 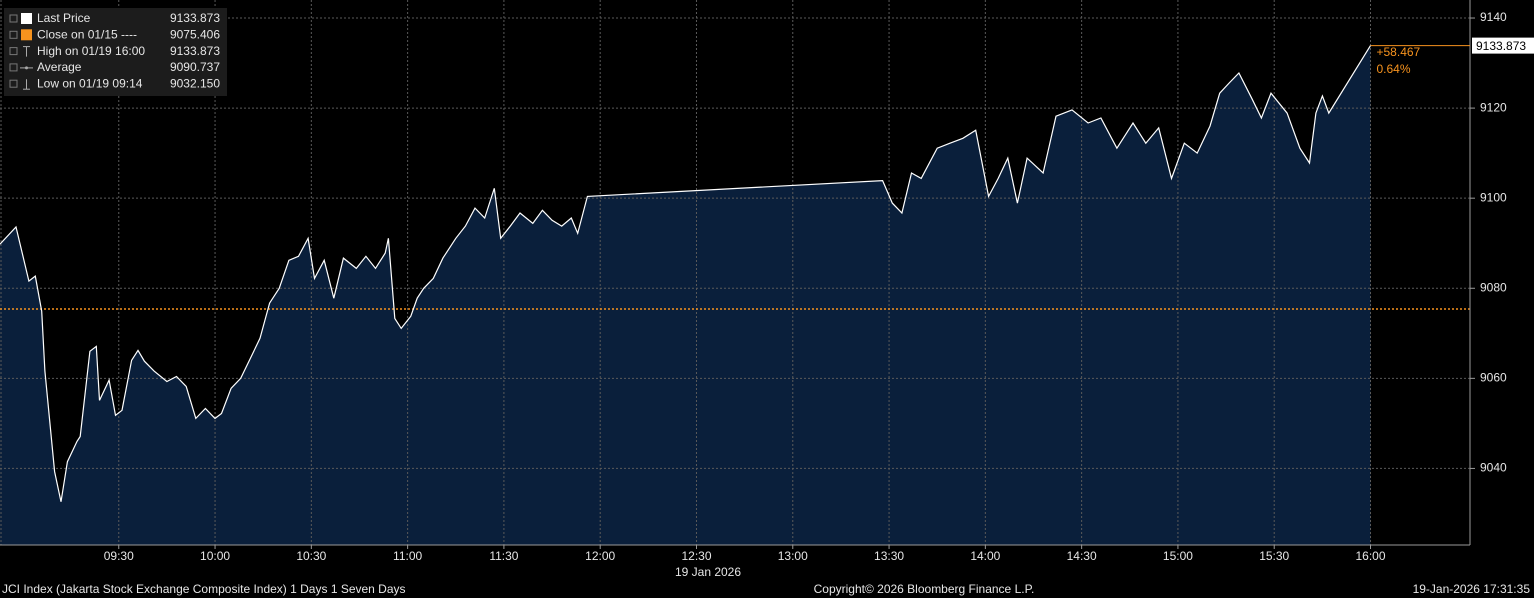 What do you see at coordinates (889, 556) in the screenshot?
I see `x-tick-label: 13:30` at bounding box center [889, 556].